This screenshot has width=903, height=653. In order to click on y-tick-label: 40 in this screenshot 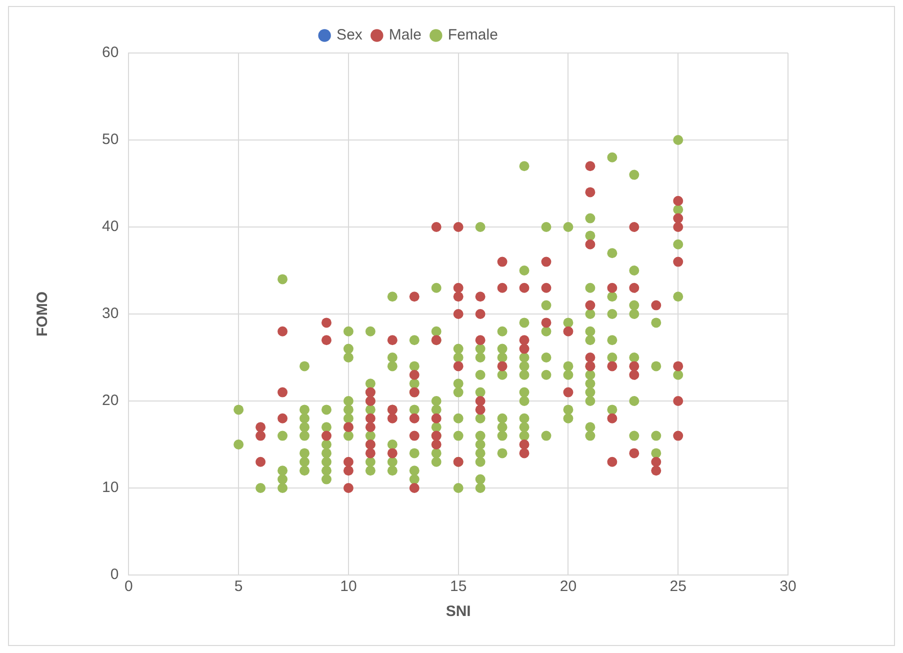, I will do `click(110, 227)`.